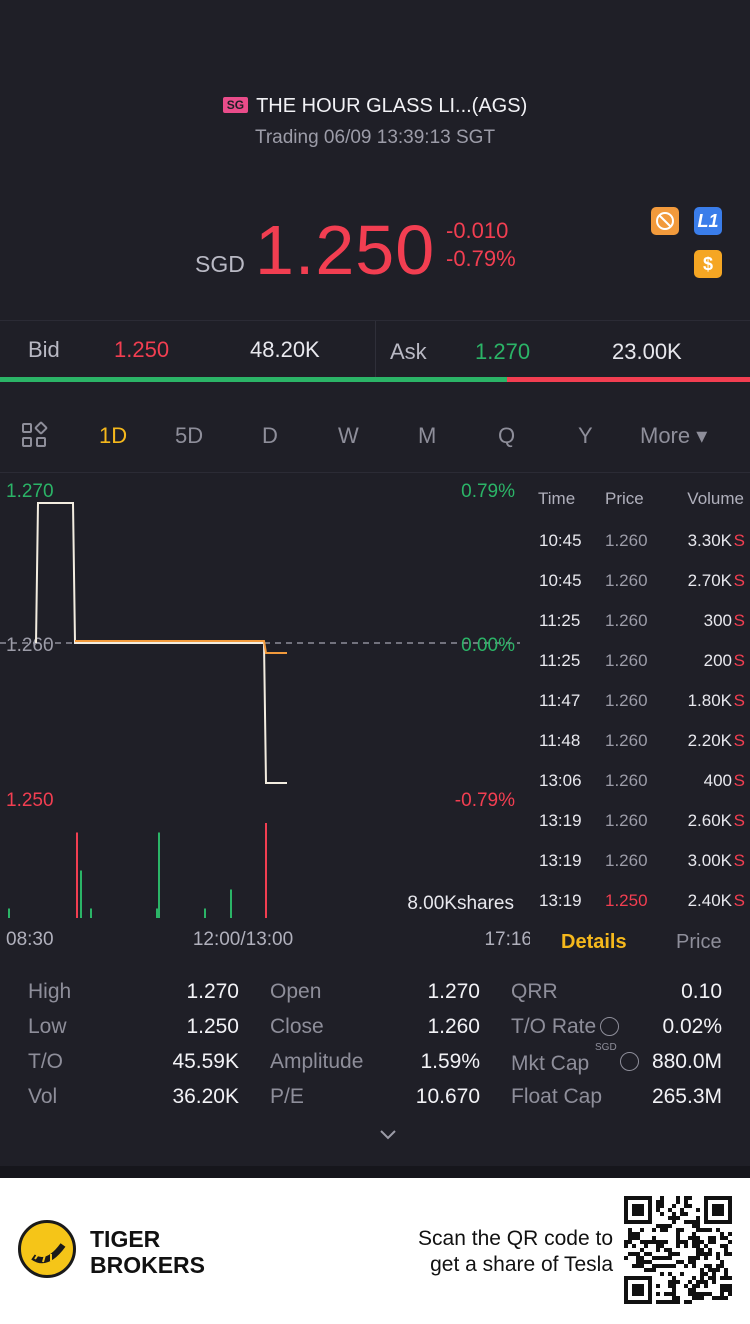 This screenshot has width=750, height=1324. I want to click on grid-icon, so click(35, 434).